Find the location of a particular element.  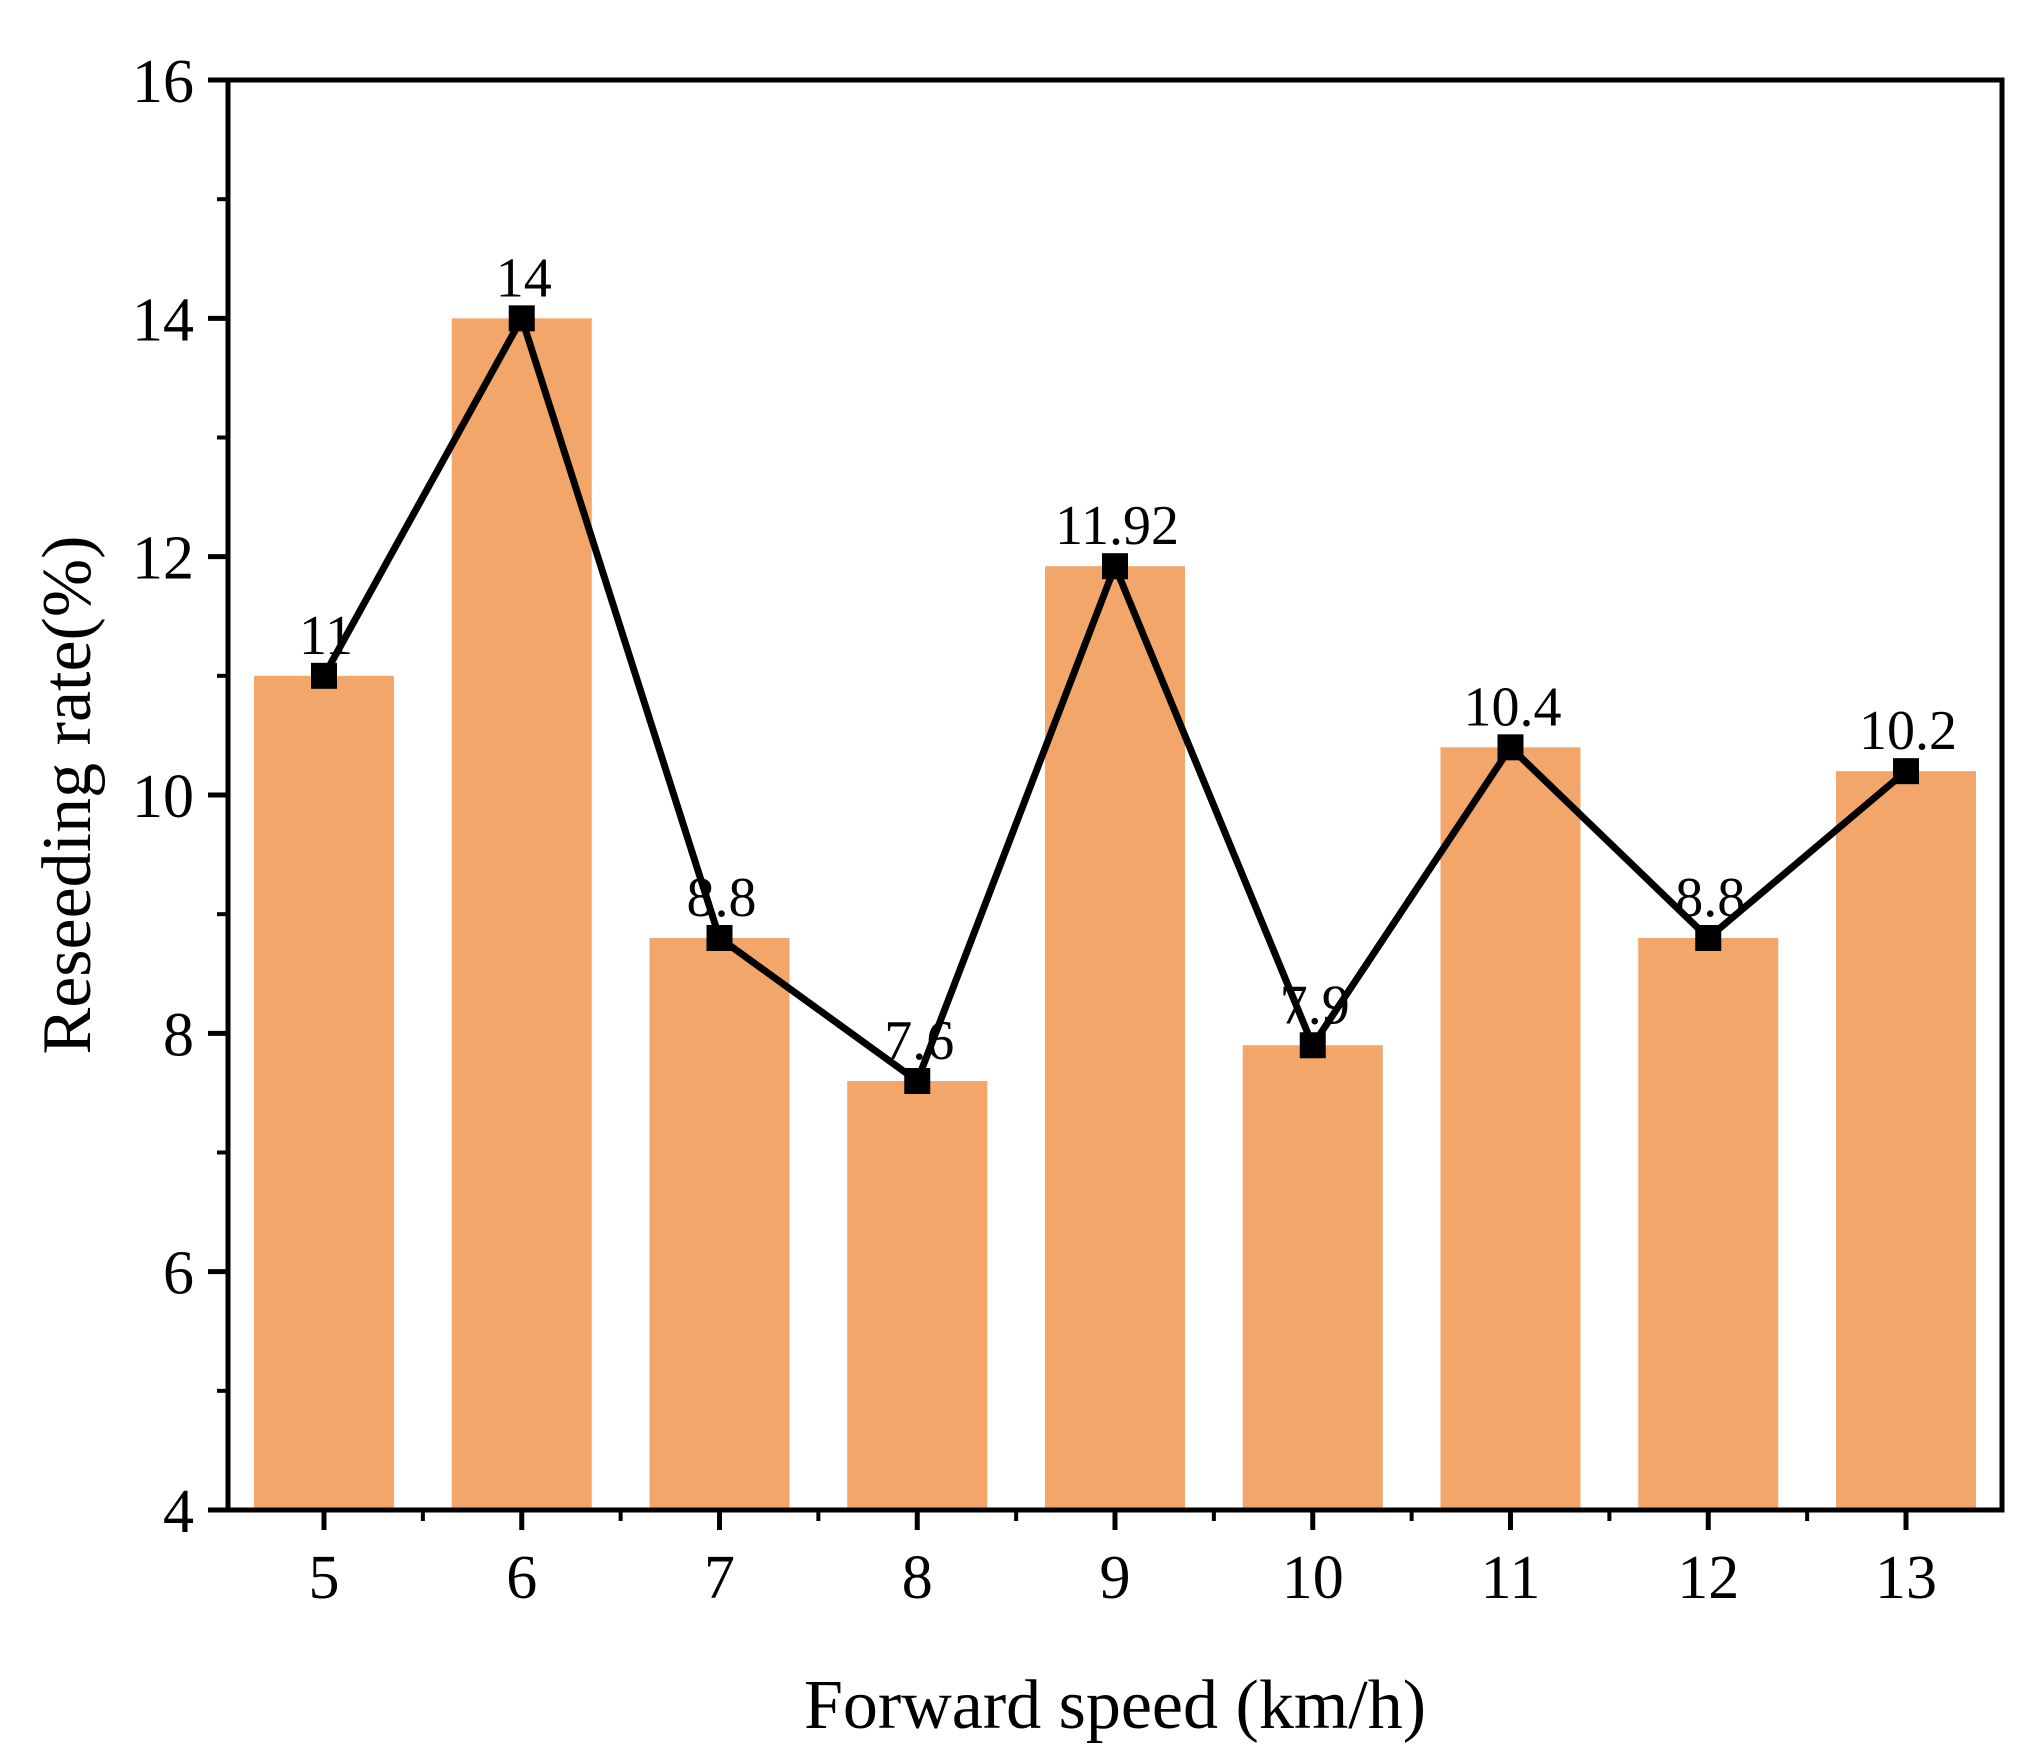

x-tick-label-5: 5 is located at coordinates (324, 1578).